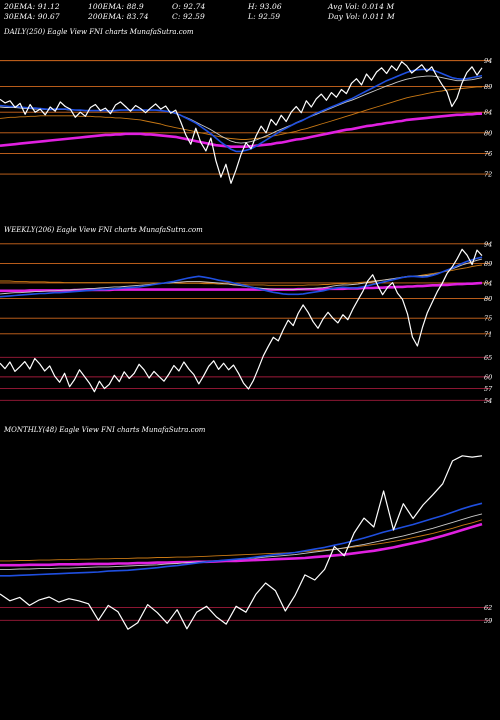 The height and width of the screenshot is (720, 500). What do you see at coordinates (361, 6) in the screenshot?
I see `header-avg-vol: Avg Vol: 0.014 M` at bounding box center [361, 6].